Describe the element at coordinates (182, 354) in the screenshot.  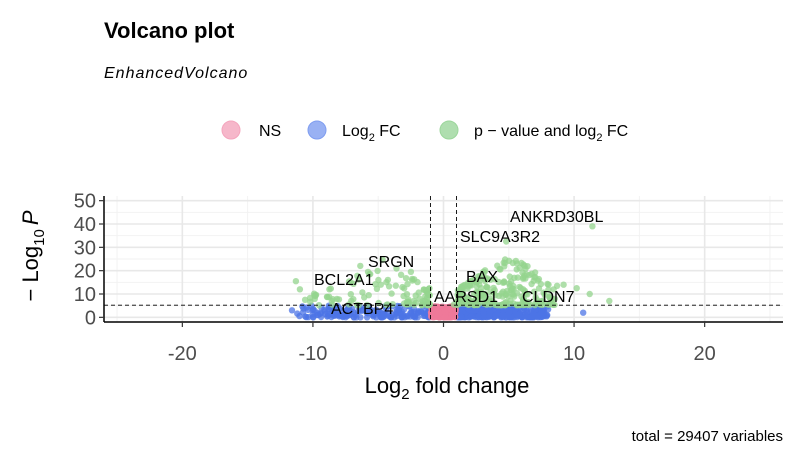
I see `x-tick-label: -20` at that location.